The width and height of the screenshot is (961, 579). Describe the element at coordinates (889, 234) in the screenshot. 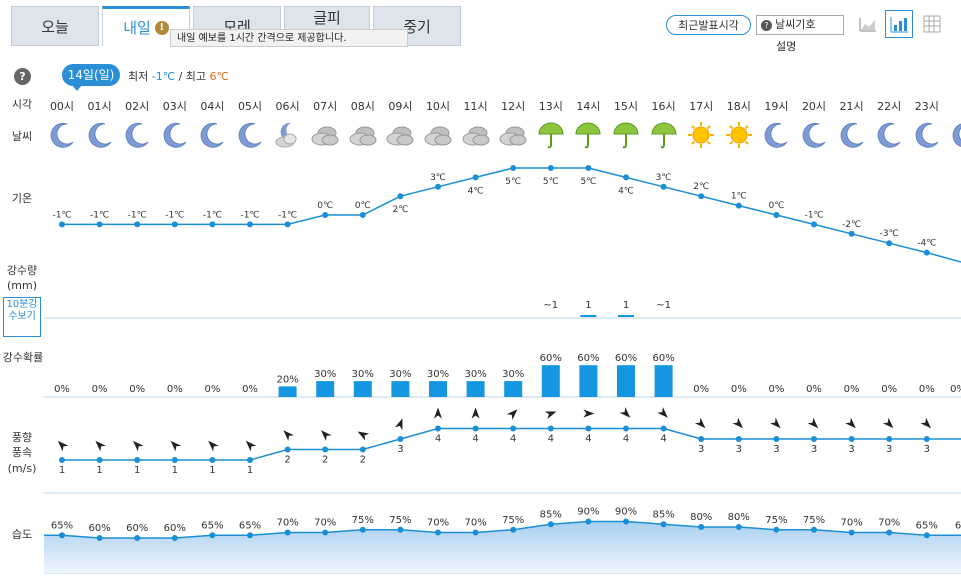

I see `temperature-label: -3℃` at that location.